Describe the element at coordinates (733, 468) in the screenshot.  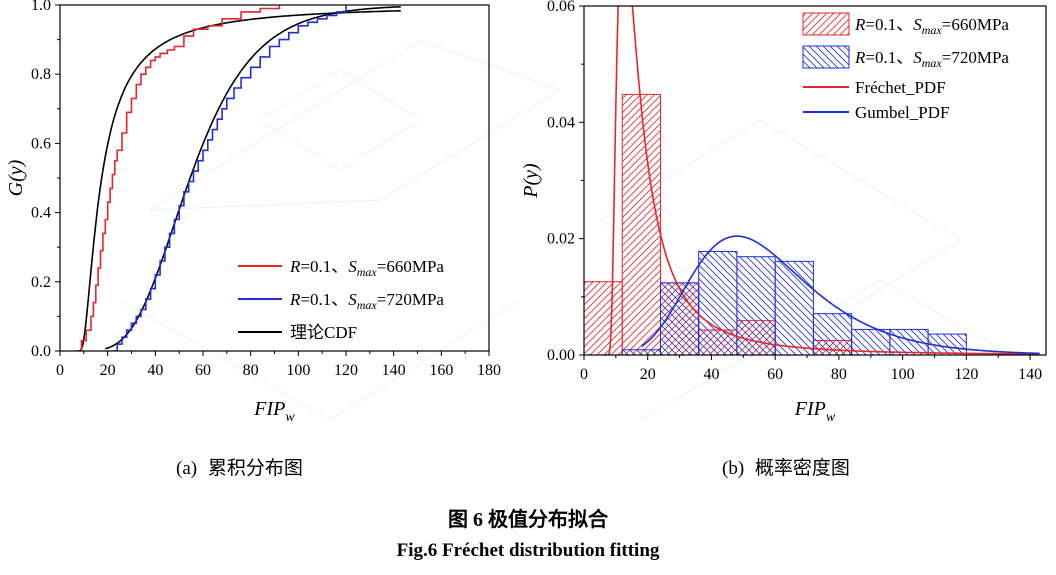
I see `subcaption-b-label: (b)` at that location.